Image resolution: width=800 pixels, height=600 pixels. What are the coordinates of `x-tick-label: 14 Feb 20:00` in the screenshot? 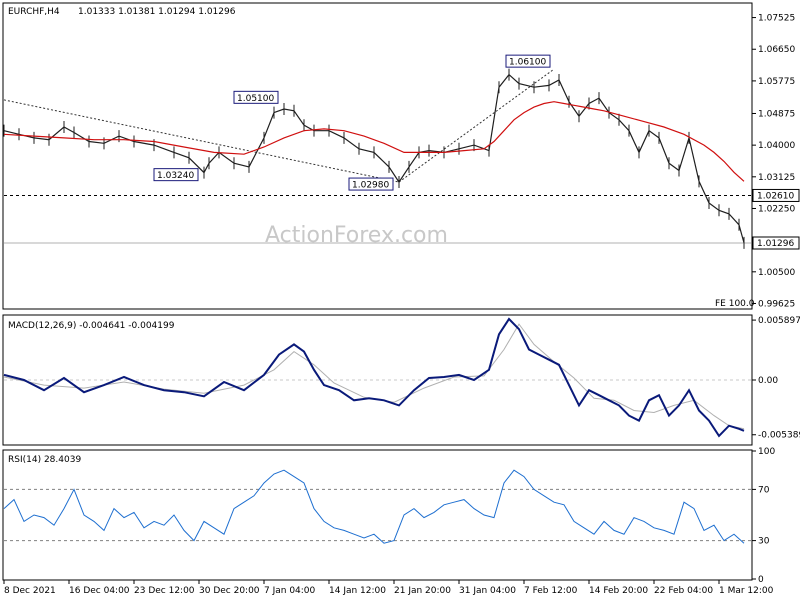 It's located at (618, 591).